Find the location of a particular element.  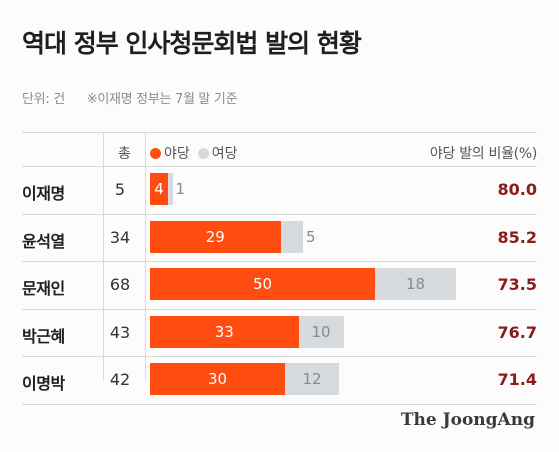

ratio-value: 76.7 is located at coordinates (517, 332).